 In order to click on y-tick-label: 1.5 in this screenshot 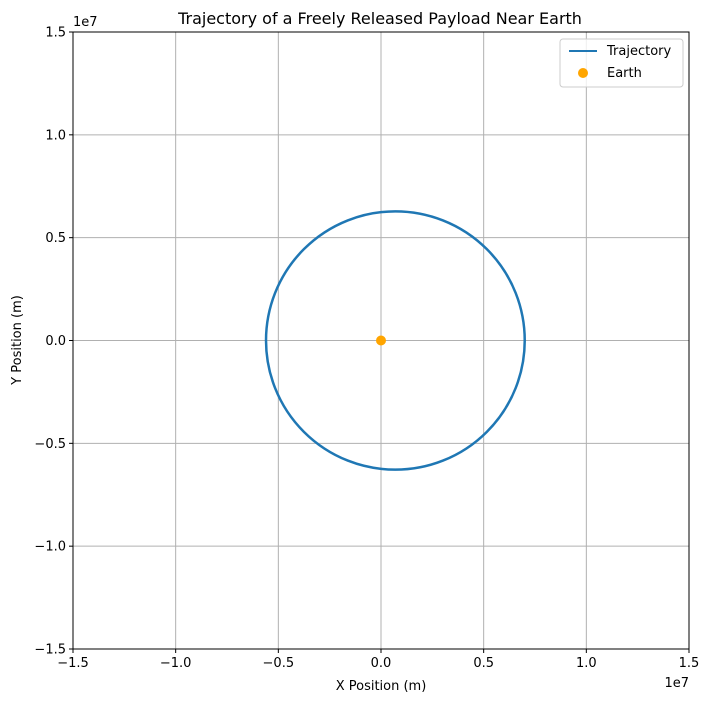, I will do `click(55, 33)`.